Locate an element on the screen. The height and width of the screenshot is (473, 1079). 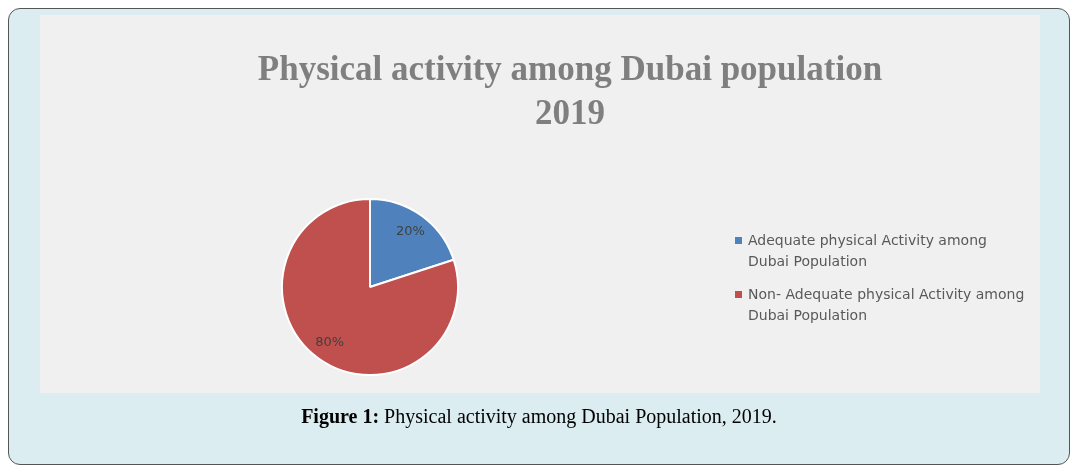
data-label: 20% is located at coordinates (410, 230).